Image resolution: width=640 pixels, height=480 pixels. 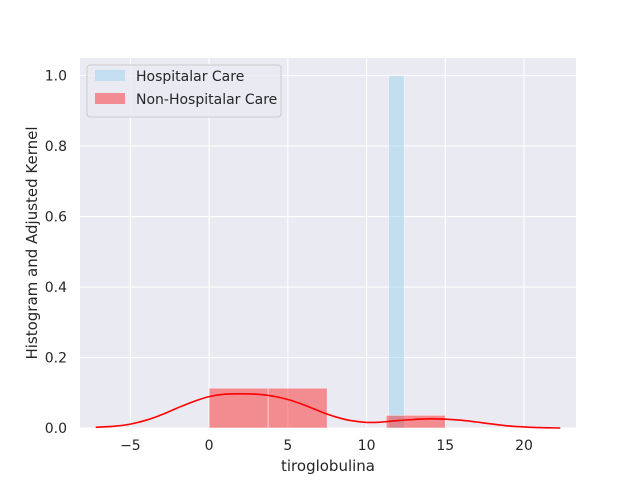 I want to click on x-axis-label: tiroglobulina, so click(x=328, y=466).